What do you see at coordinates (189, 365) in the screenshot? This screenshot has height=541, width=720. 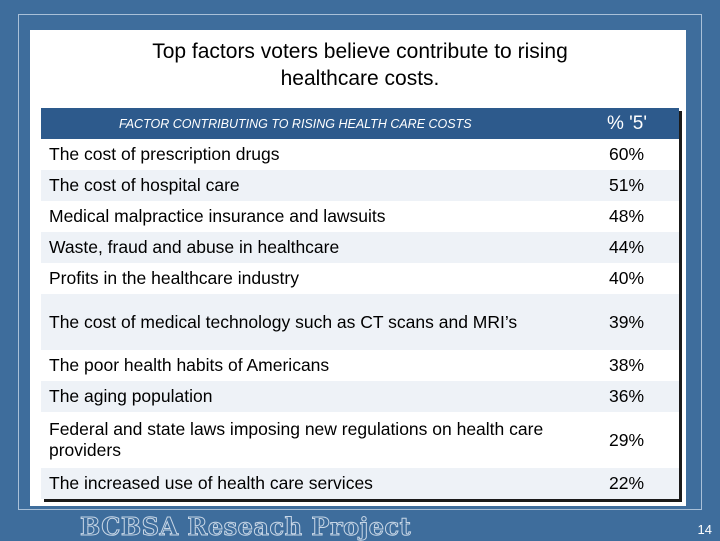 I see `row-factor: The poor health habits of Americans` at bounding box center [189, 365].